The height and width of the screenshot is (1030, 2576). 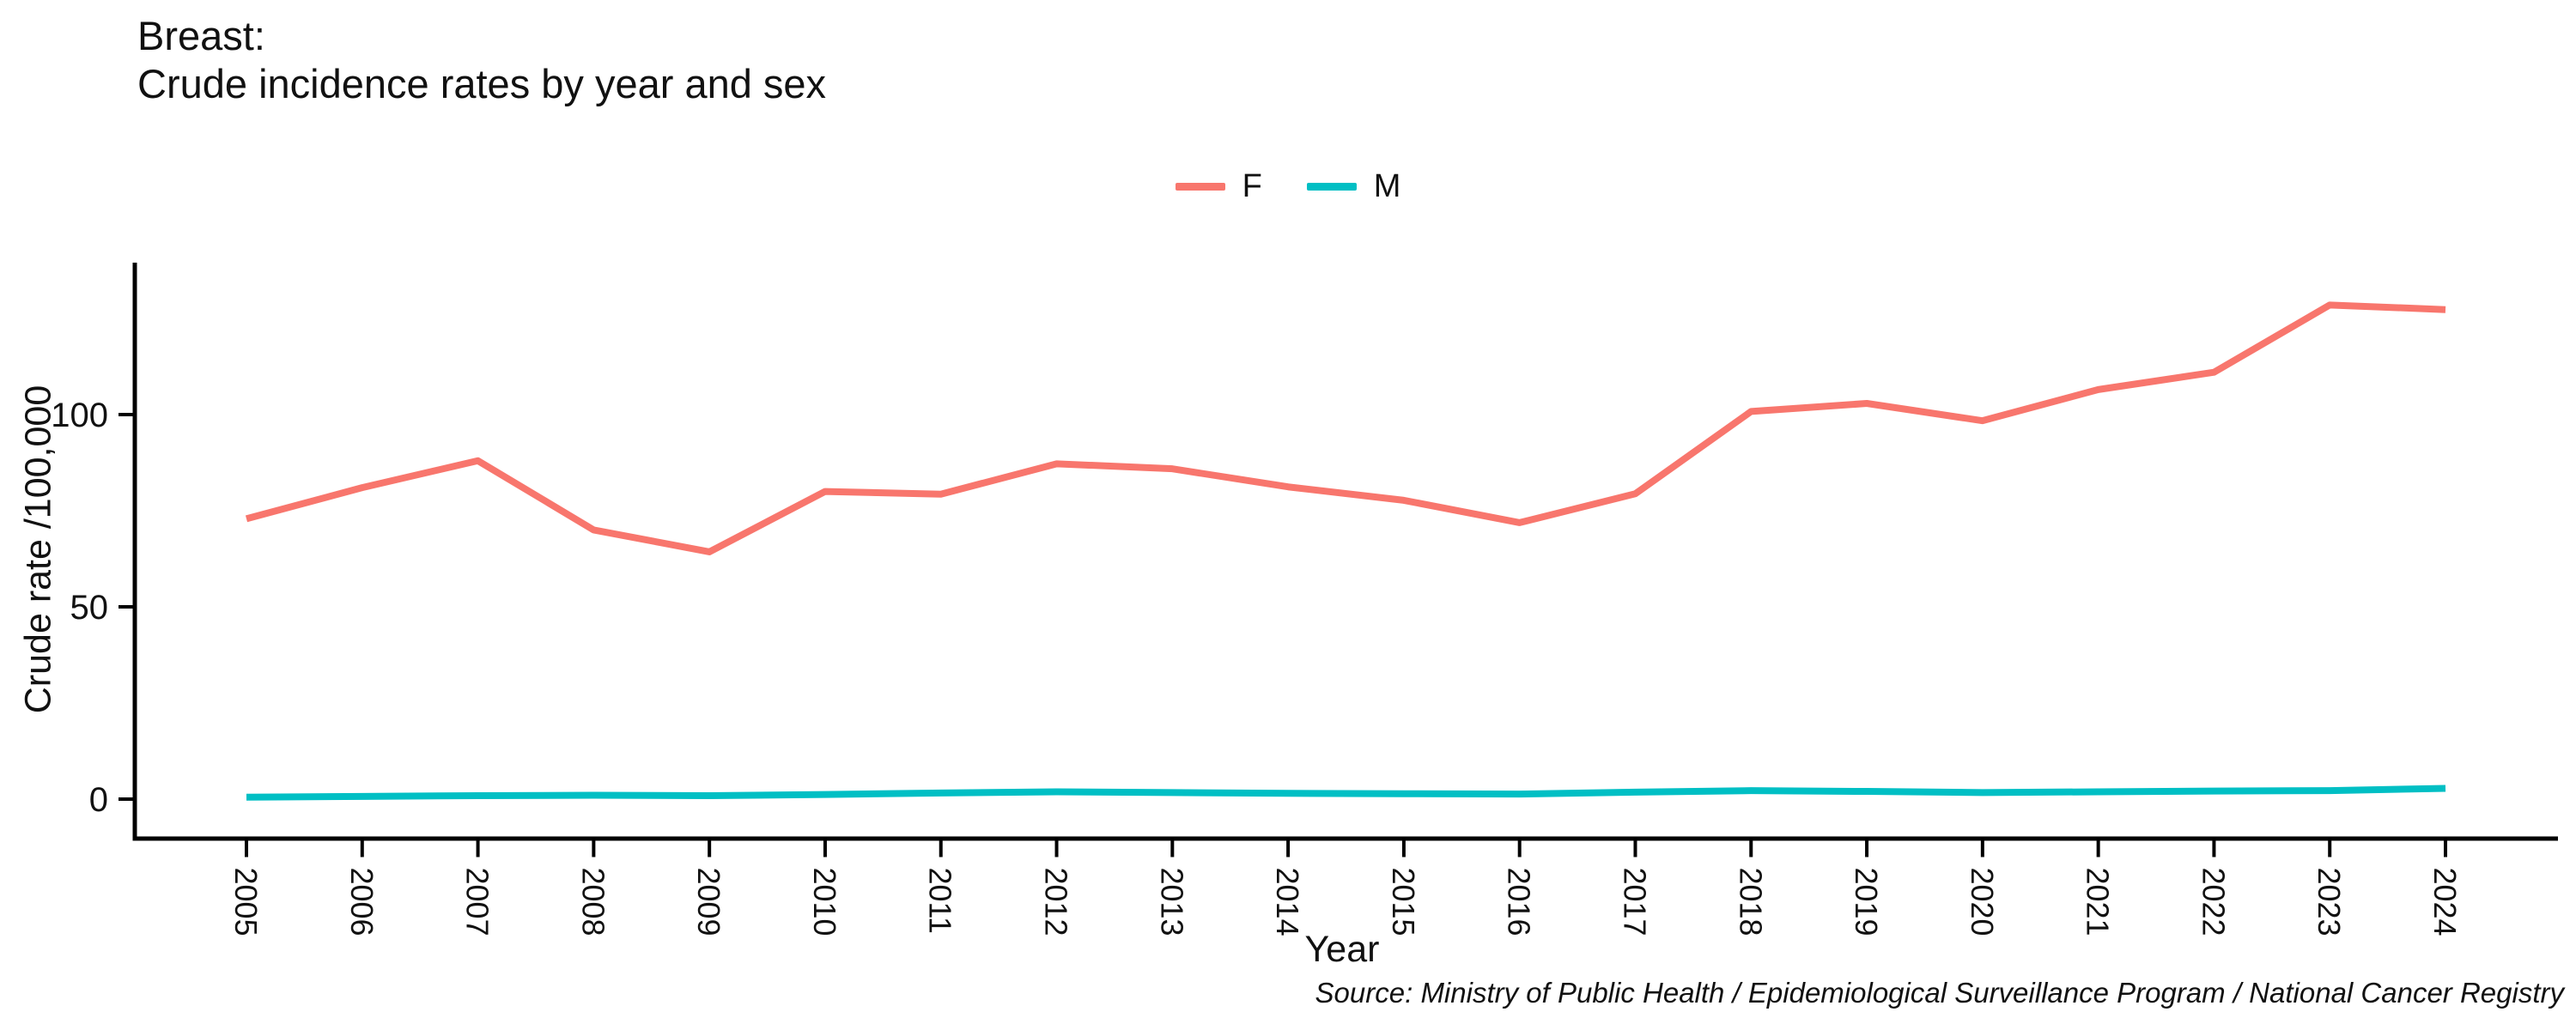 I want to click on legend-swatch-m, so click(x=1331, y=187).